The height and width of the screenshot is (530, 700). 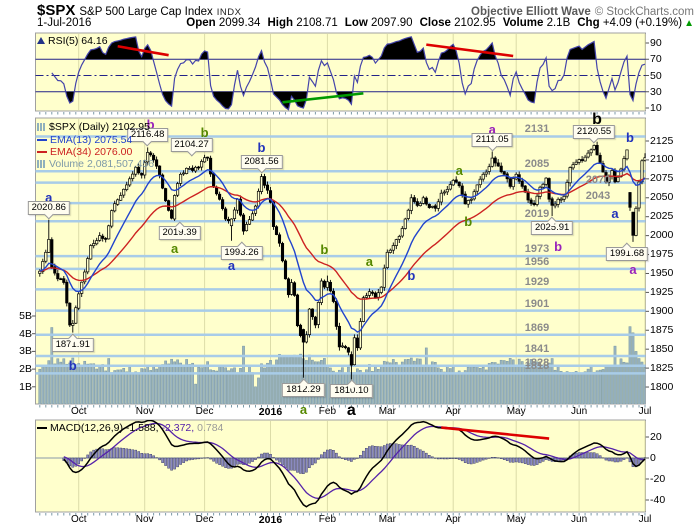 What do you see at coordinates (41, 40) in the screenshot?
I see `rsi-indicator-icon` at bounding box center [41, 40].